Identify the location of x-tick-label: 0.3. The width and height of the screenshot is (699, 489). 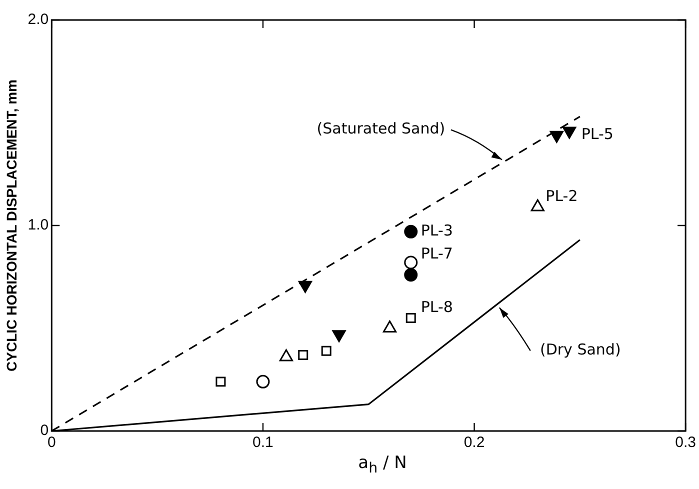
(685, 443).